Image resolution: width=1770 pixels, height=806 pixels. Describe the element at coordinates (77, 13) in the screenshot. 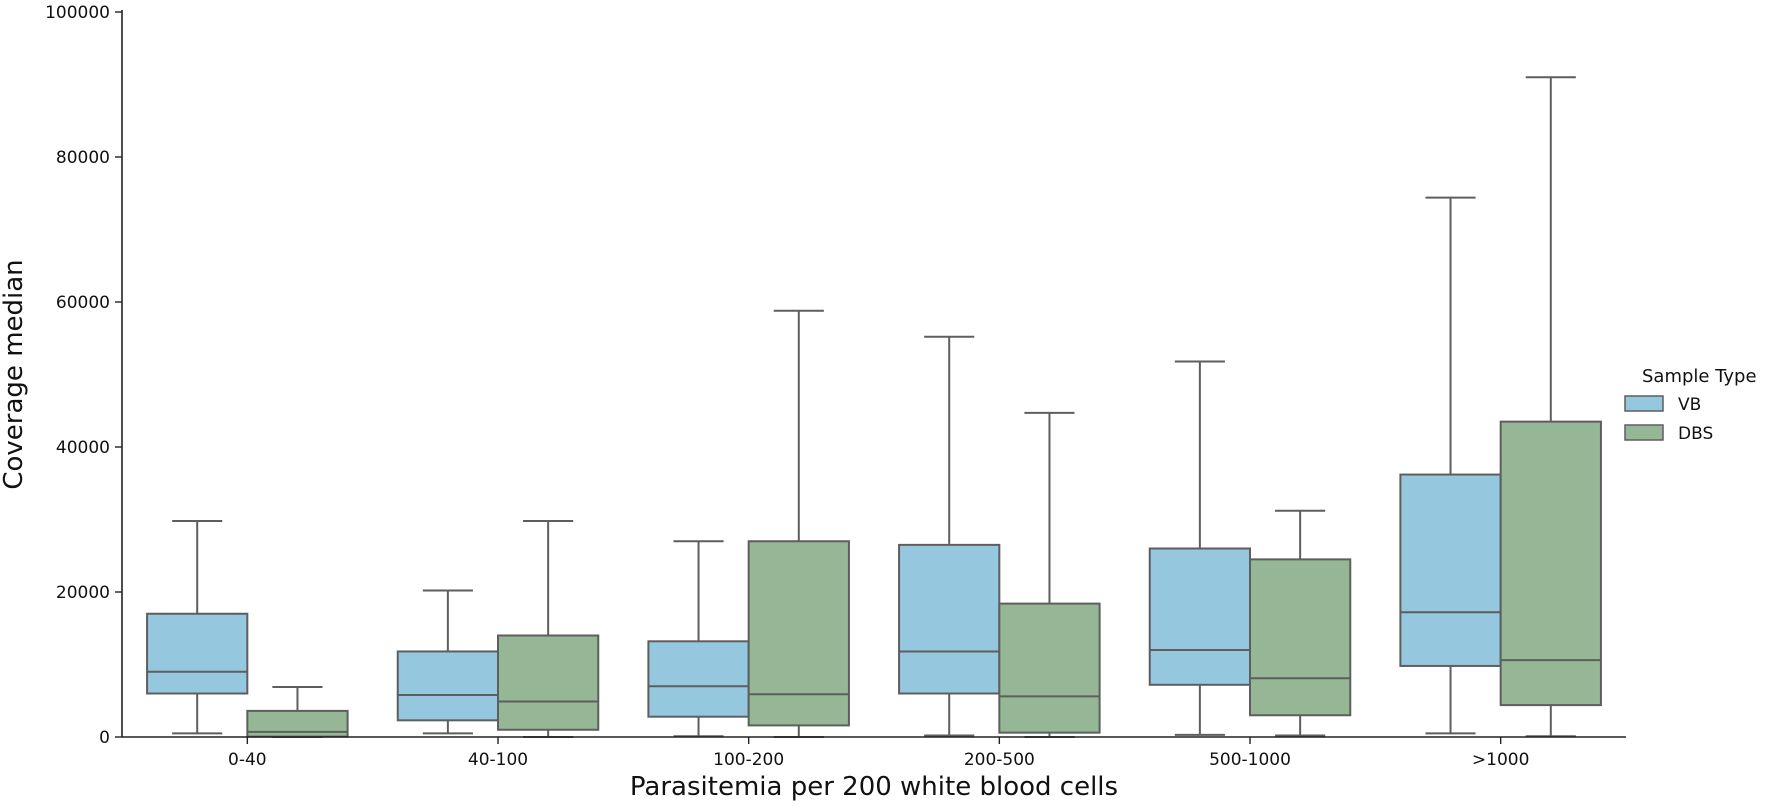

I see `y-tick-label: 100000` at that location.